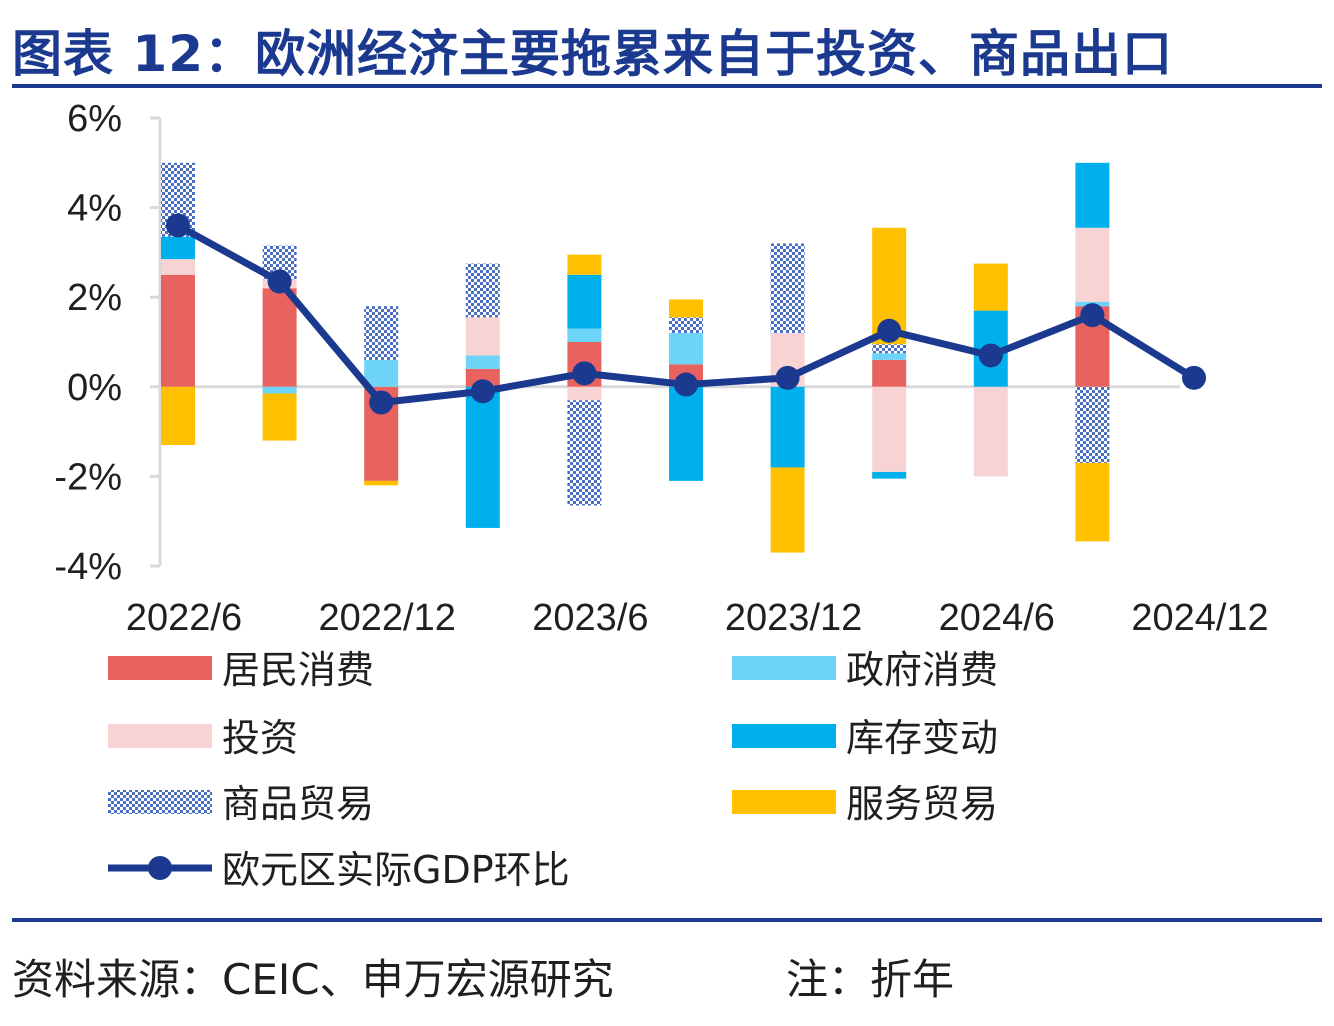 The width and height of the screenshot is (1334, 1026). What do you see at coordinates (88, 477) in the screenshot?
I see `y-tick-label: -2%` at bounding box center [88, 477].